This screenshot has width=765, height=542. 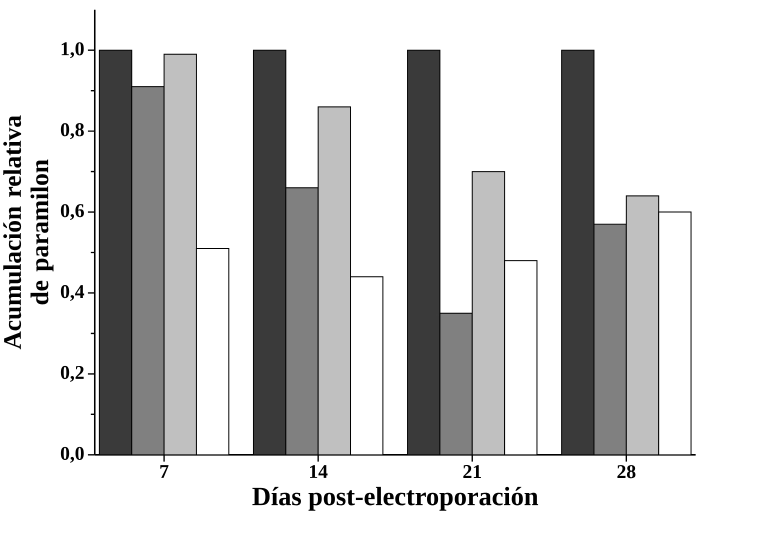 What do you see at coordinates (72, 455) in the screenshot?
I see `y-tick-label: 0,0` at bounding box center [72, 455].